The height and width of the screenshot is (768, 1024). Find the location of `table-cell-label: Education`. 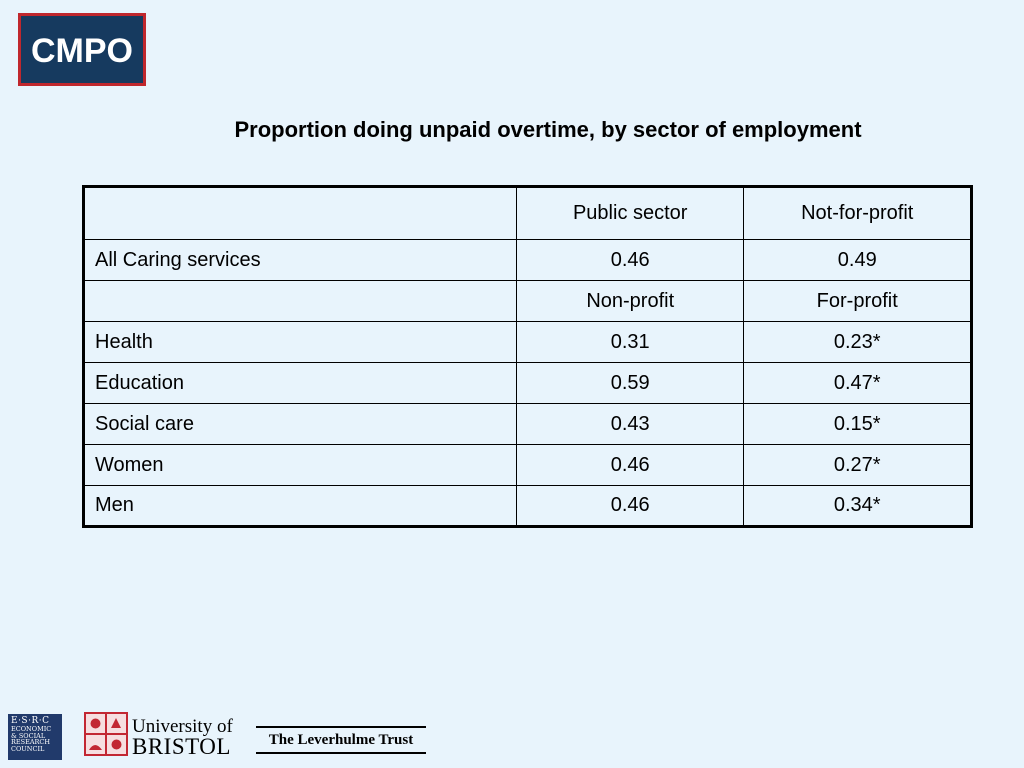

table-cell-label: Education is located at coordinates (300, 383).